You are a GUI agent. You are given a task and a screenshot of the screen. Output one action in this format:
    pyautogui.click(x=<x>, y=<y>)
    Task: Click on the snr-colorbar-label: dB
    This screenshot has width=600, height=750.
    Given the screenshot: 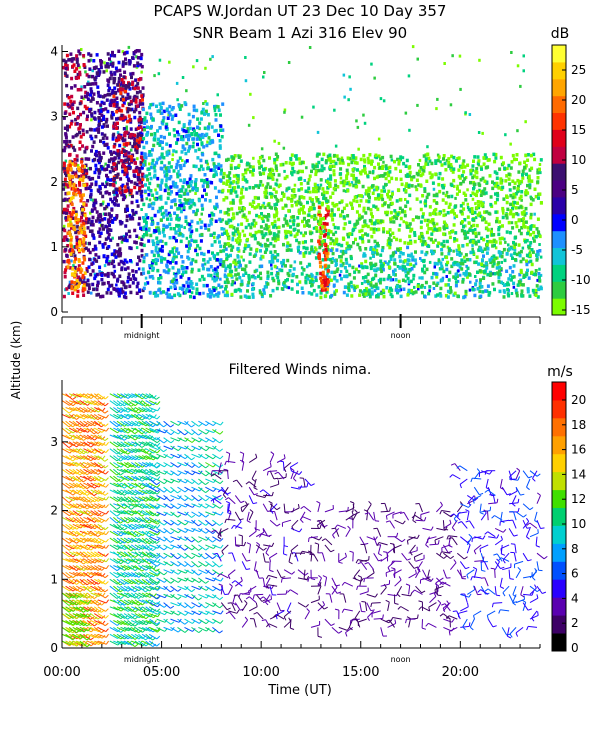 What is the action you would take?
    pyautogui.click(x=560, y=34)
    